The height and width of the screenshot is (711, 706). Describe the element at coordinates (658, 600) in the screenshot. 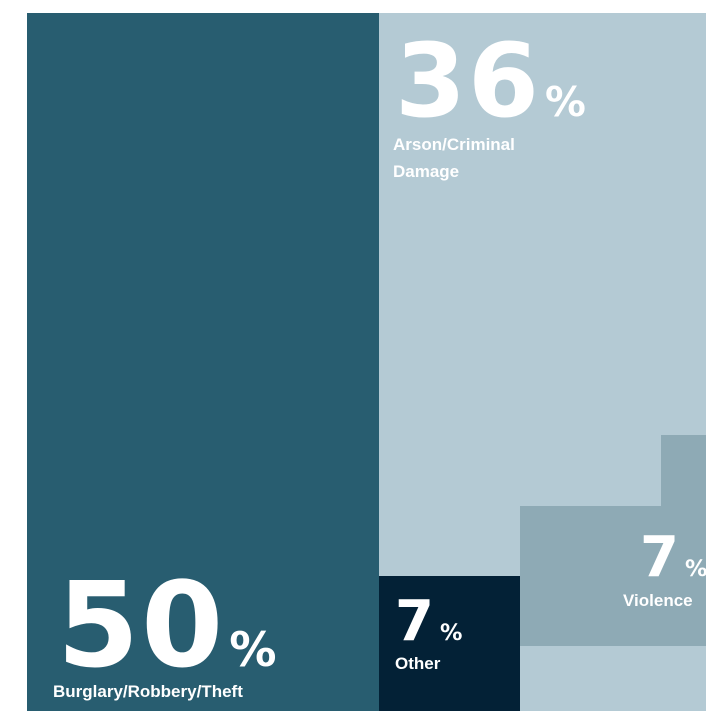

I see `label-violence: Violence` at that location.